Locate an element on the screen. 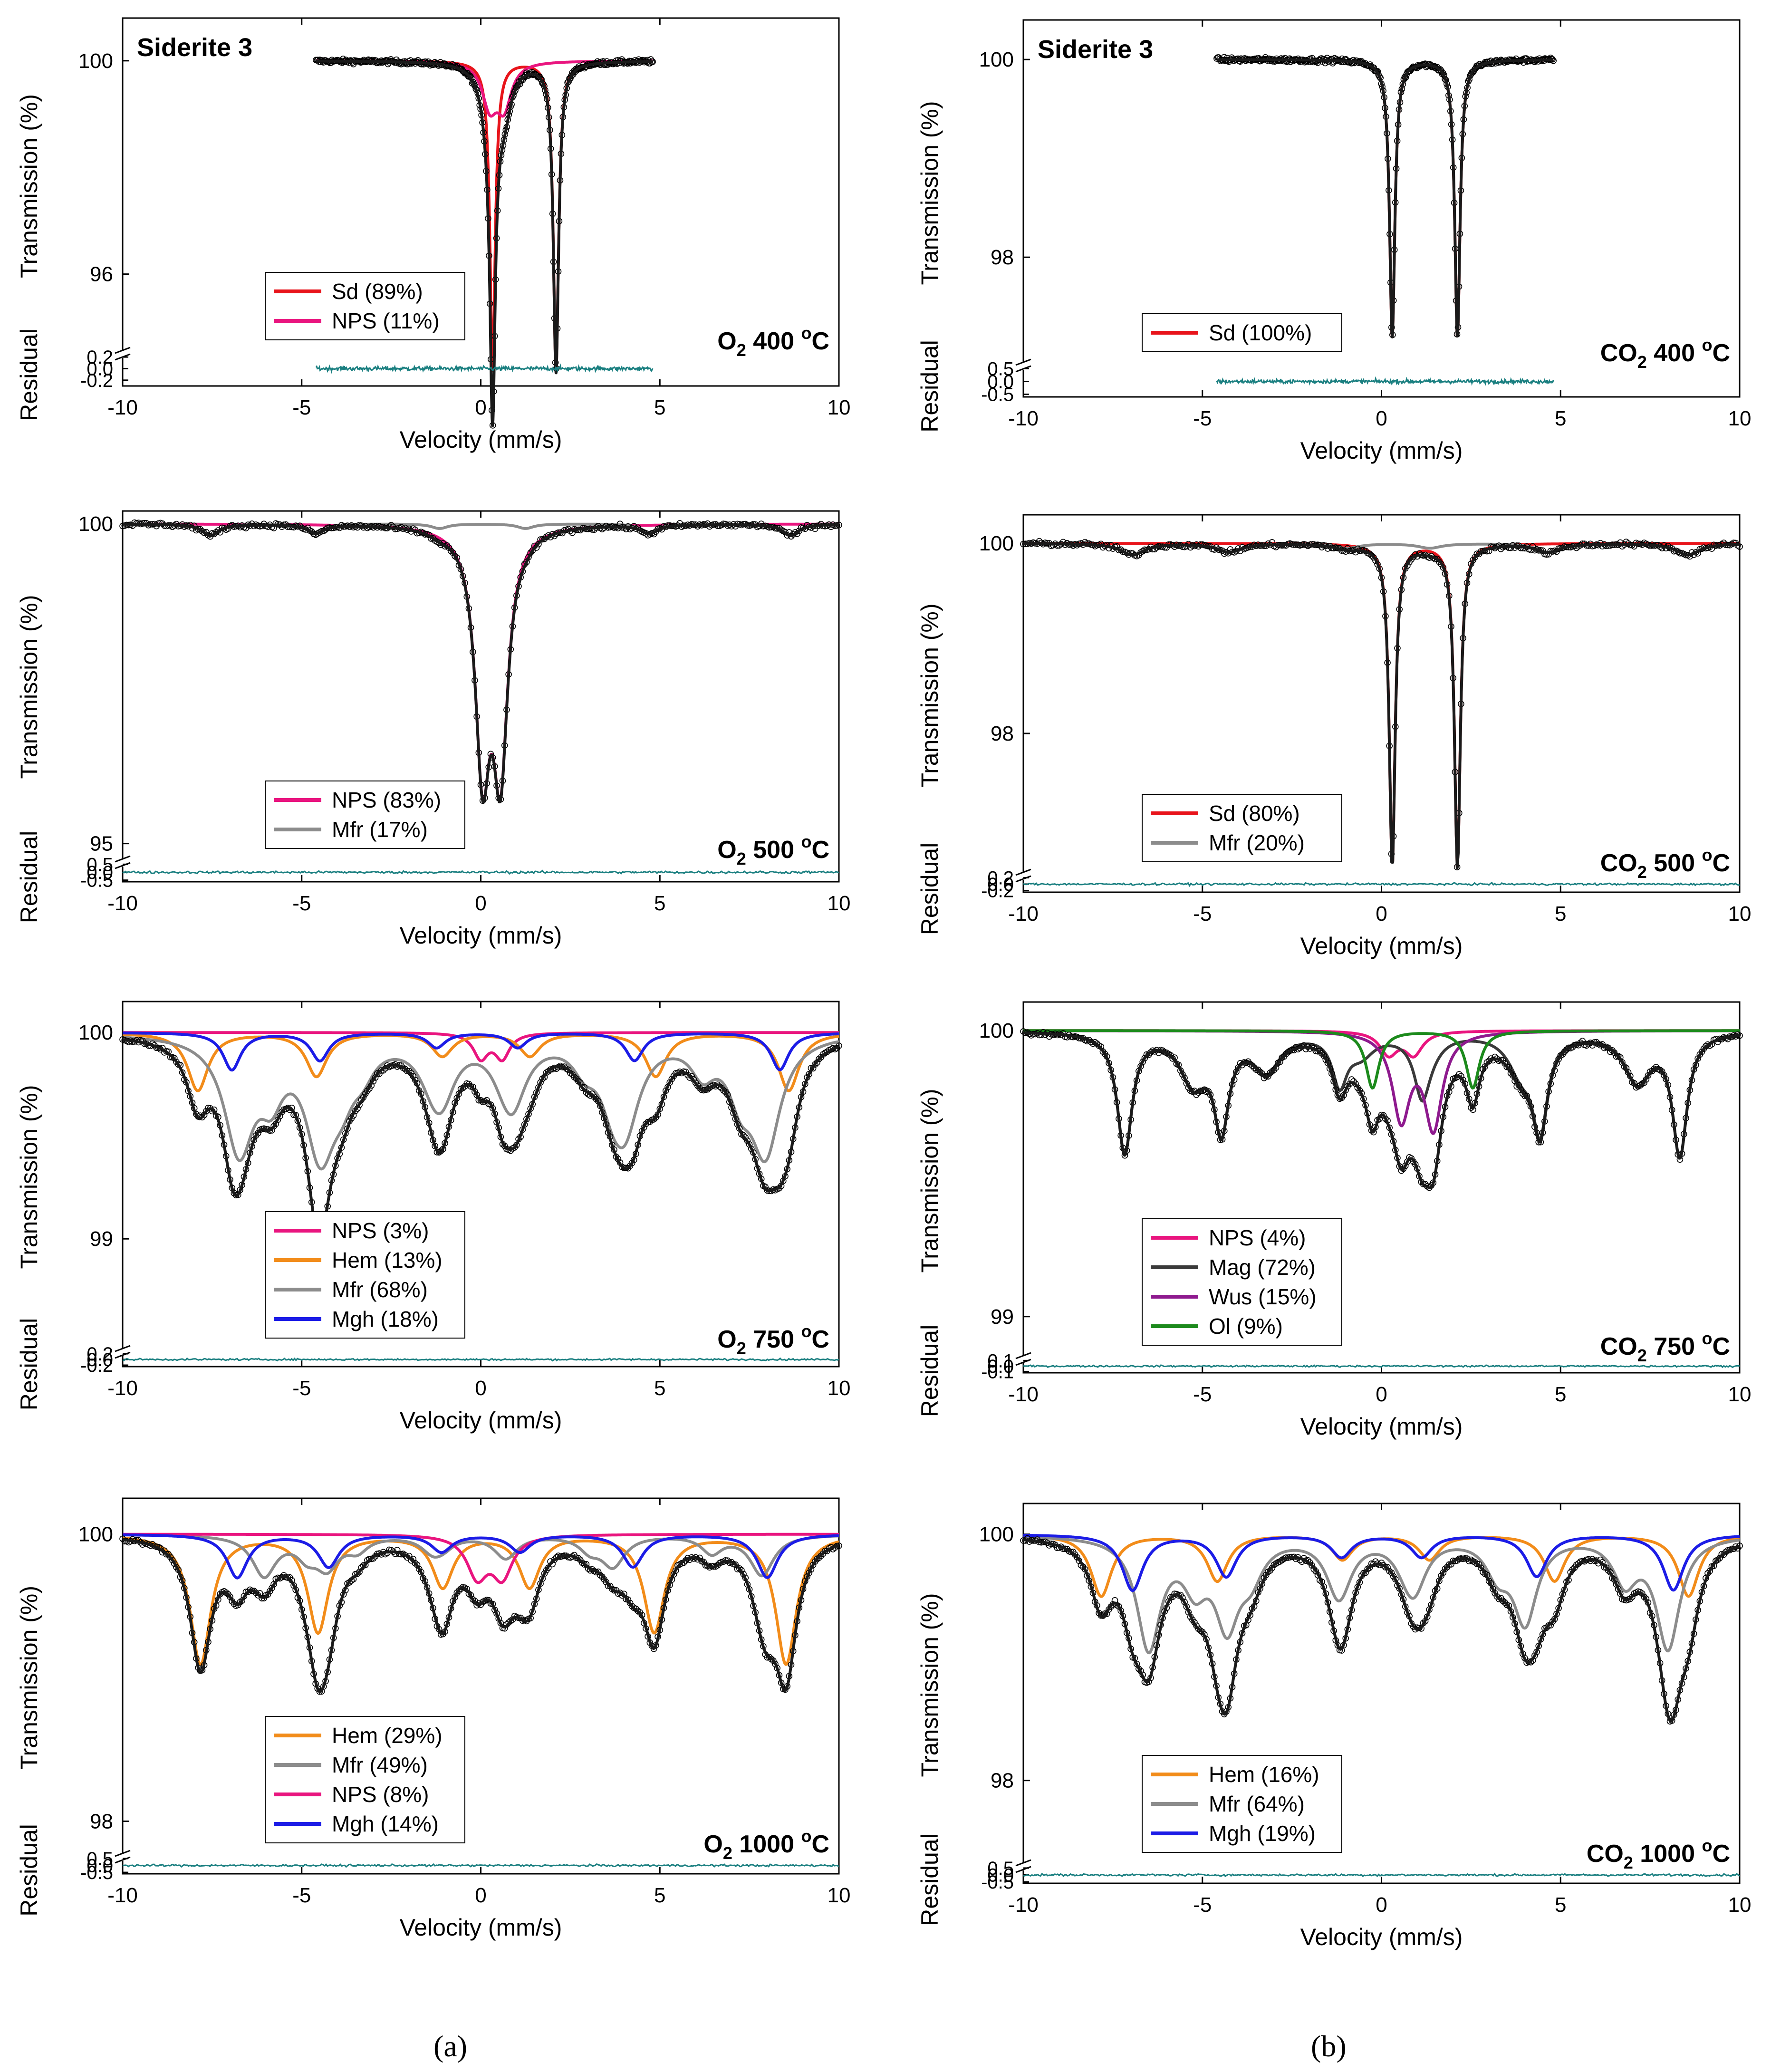 The height and width of the screenshot is (2072, 1771). legend-label: Sd (100%) is located at coordinates (1260, 332).